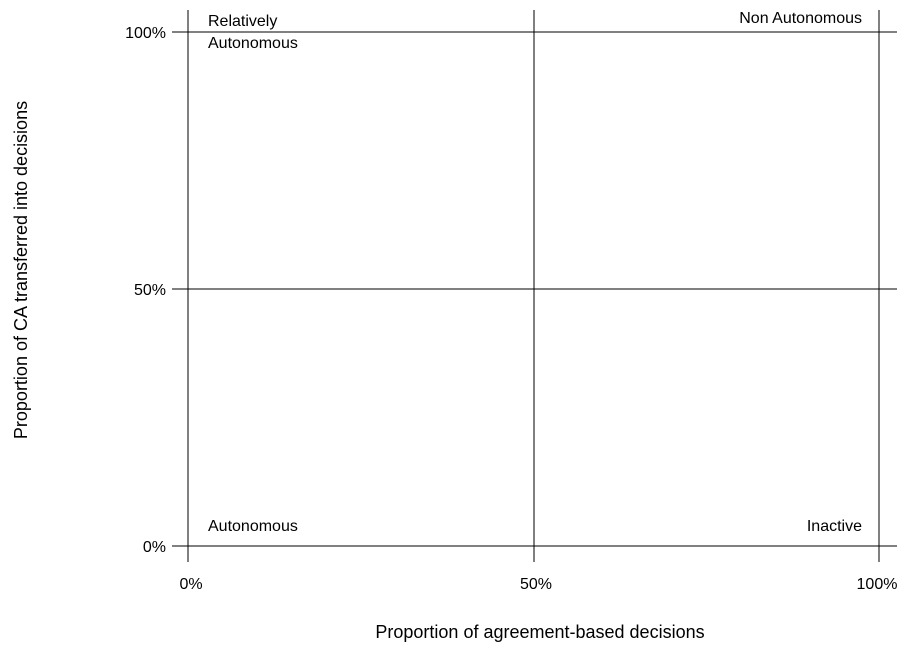 The width and height of the screenshot is (907, 647). What do you see at coordinates (800, 18) in the screenshot?
I see `label-non-autonomous: Non Autonomous` at bounding box center [800, 18].